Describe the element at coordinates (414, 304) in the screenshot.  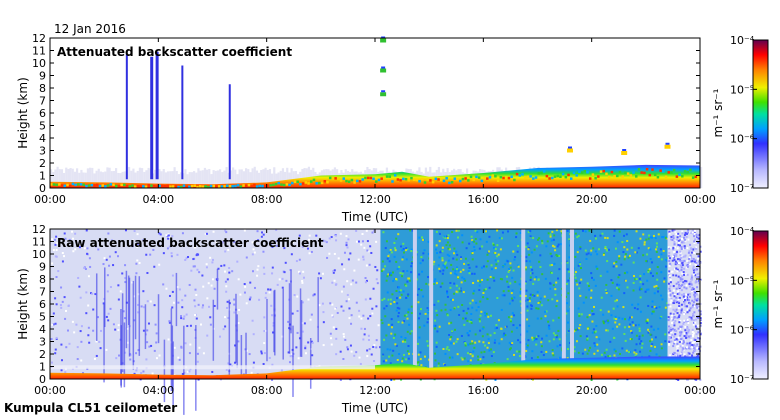
I see `clear-gap` at that location.